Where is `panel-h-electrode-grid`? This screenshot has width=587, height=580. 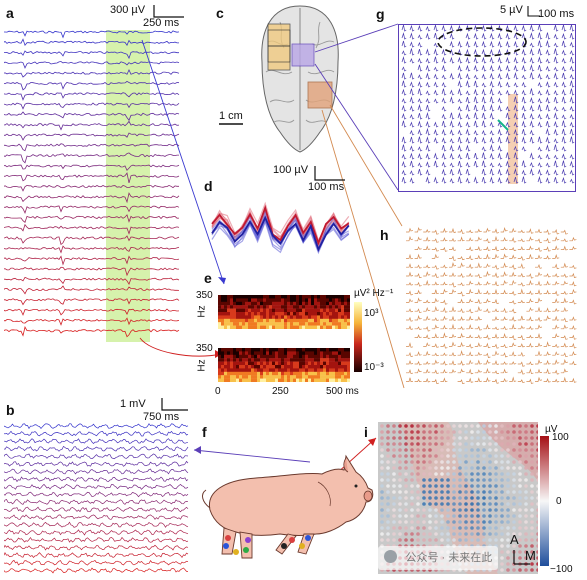 panel-h-electrode-grid is located at coordinates (491, 305).